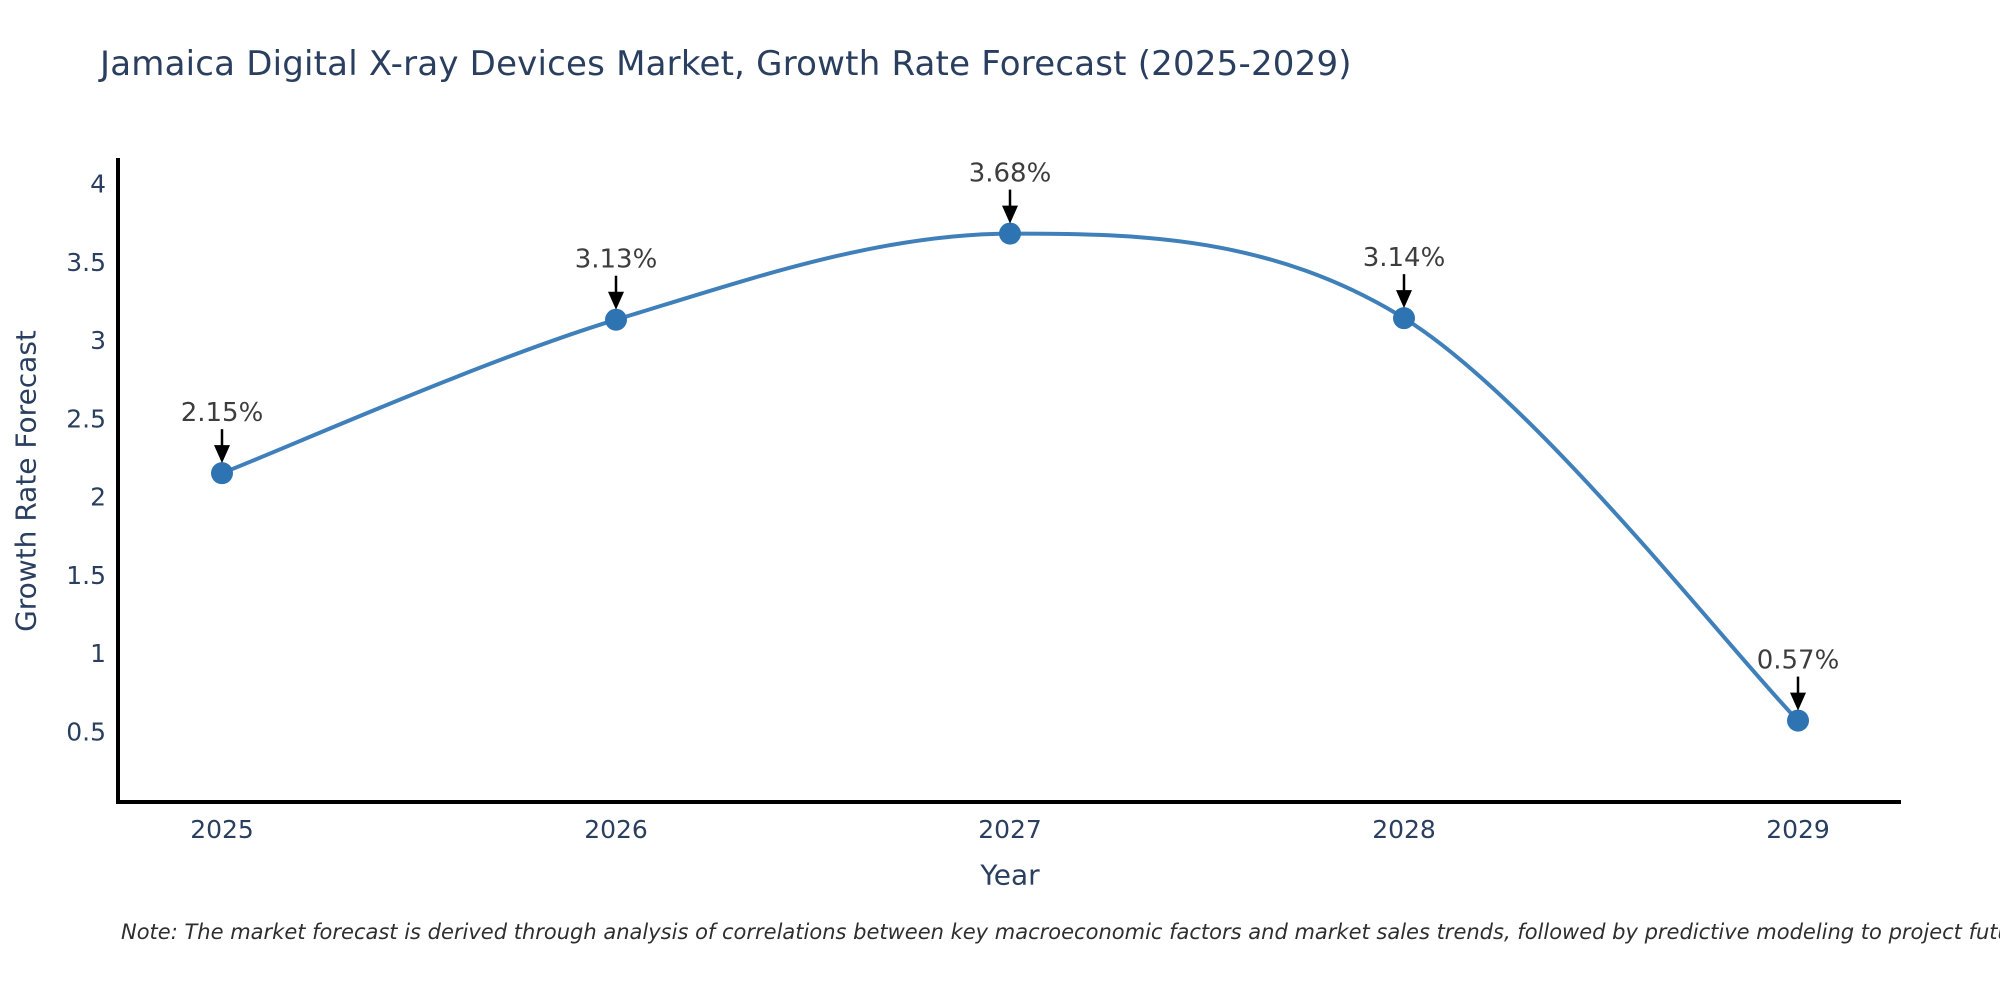 The image size is (2000, 1000). I want to click on x-tick-label: 2029, so click(1798, 829).